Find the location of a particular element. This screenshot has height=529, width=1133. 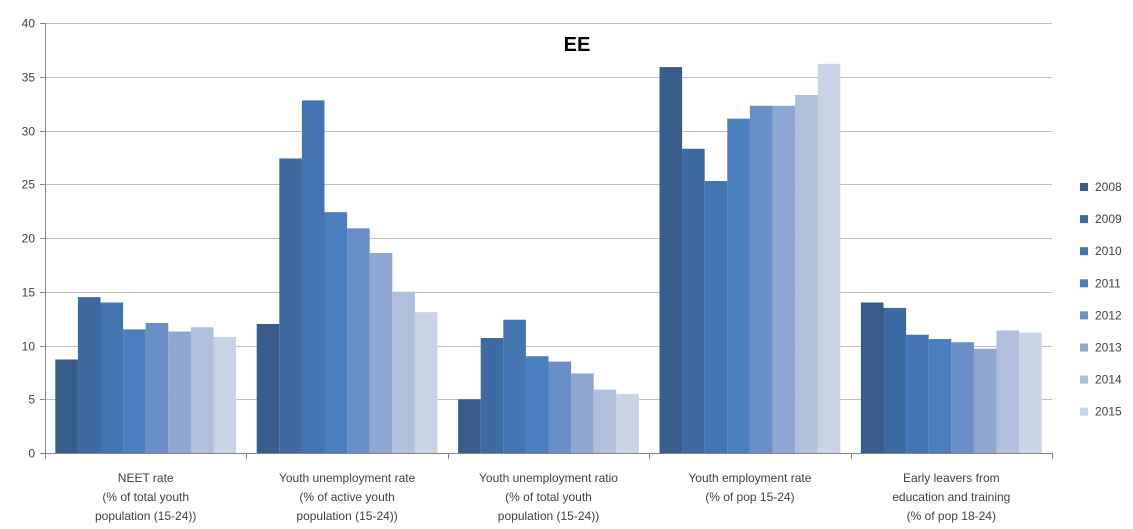

legend-label: 2010 is located at coordinates (1108, 251).